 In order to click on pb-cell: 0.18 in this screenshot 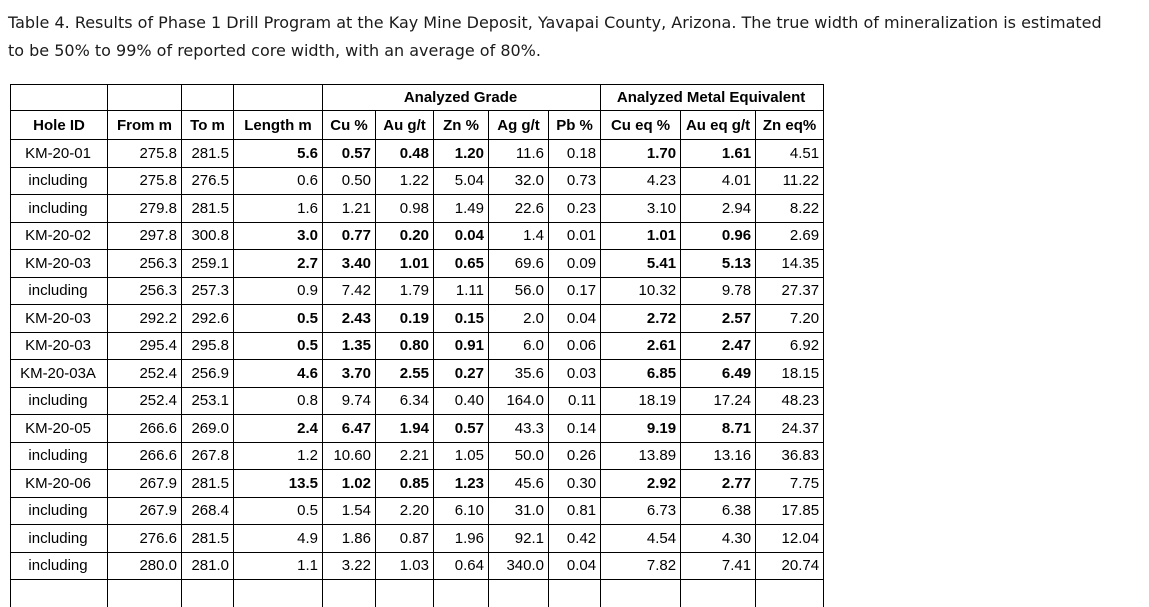, I will do `click(575, 154)`.